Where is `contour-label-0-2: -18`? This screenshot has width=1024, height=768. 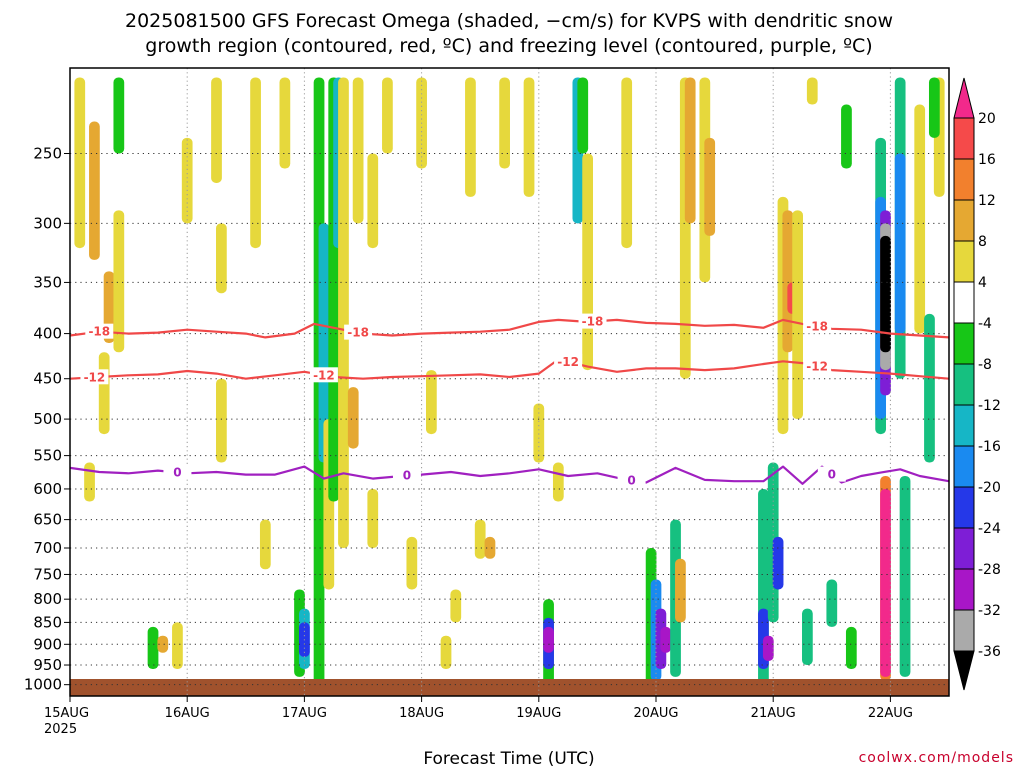 contour-label-0-2: -18 is located at coordinates (593, 322).